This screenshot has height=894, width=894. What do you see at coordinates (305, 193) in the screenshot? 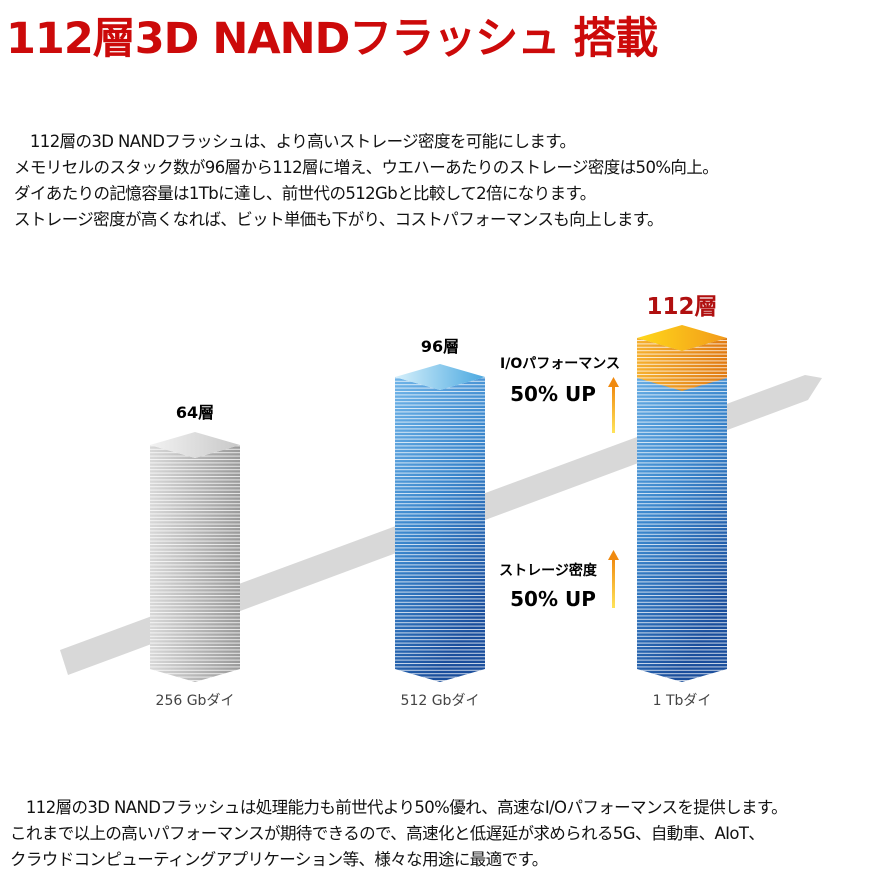
I see `intro-line: ダイあたりの記憶容量は1Tbに達し、前世代の512Gbと比較して2倍になります。` at bounding box center [305, 193].